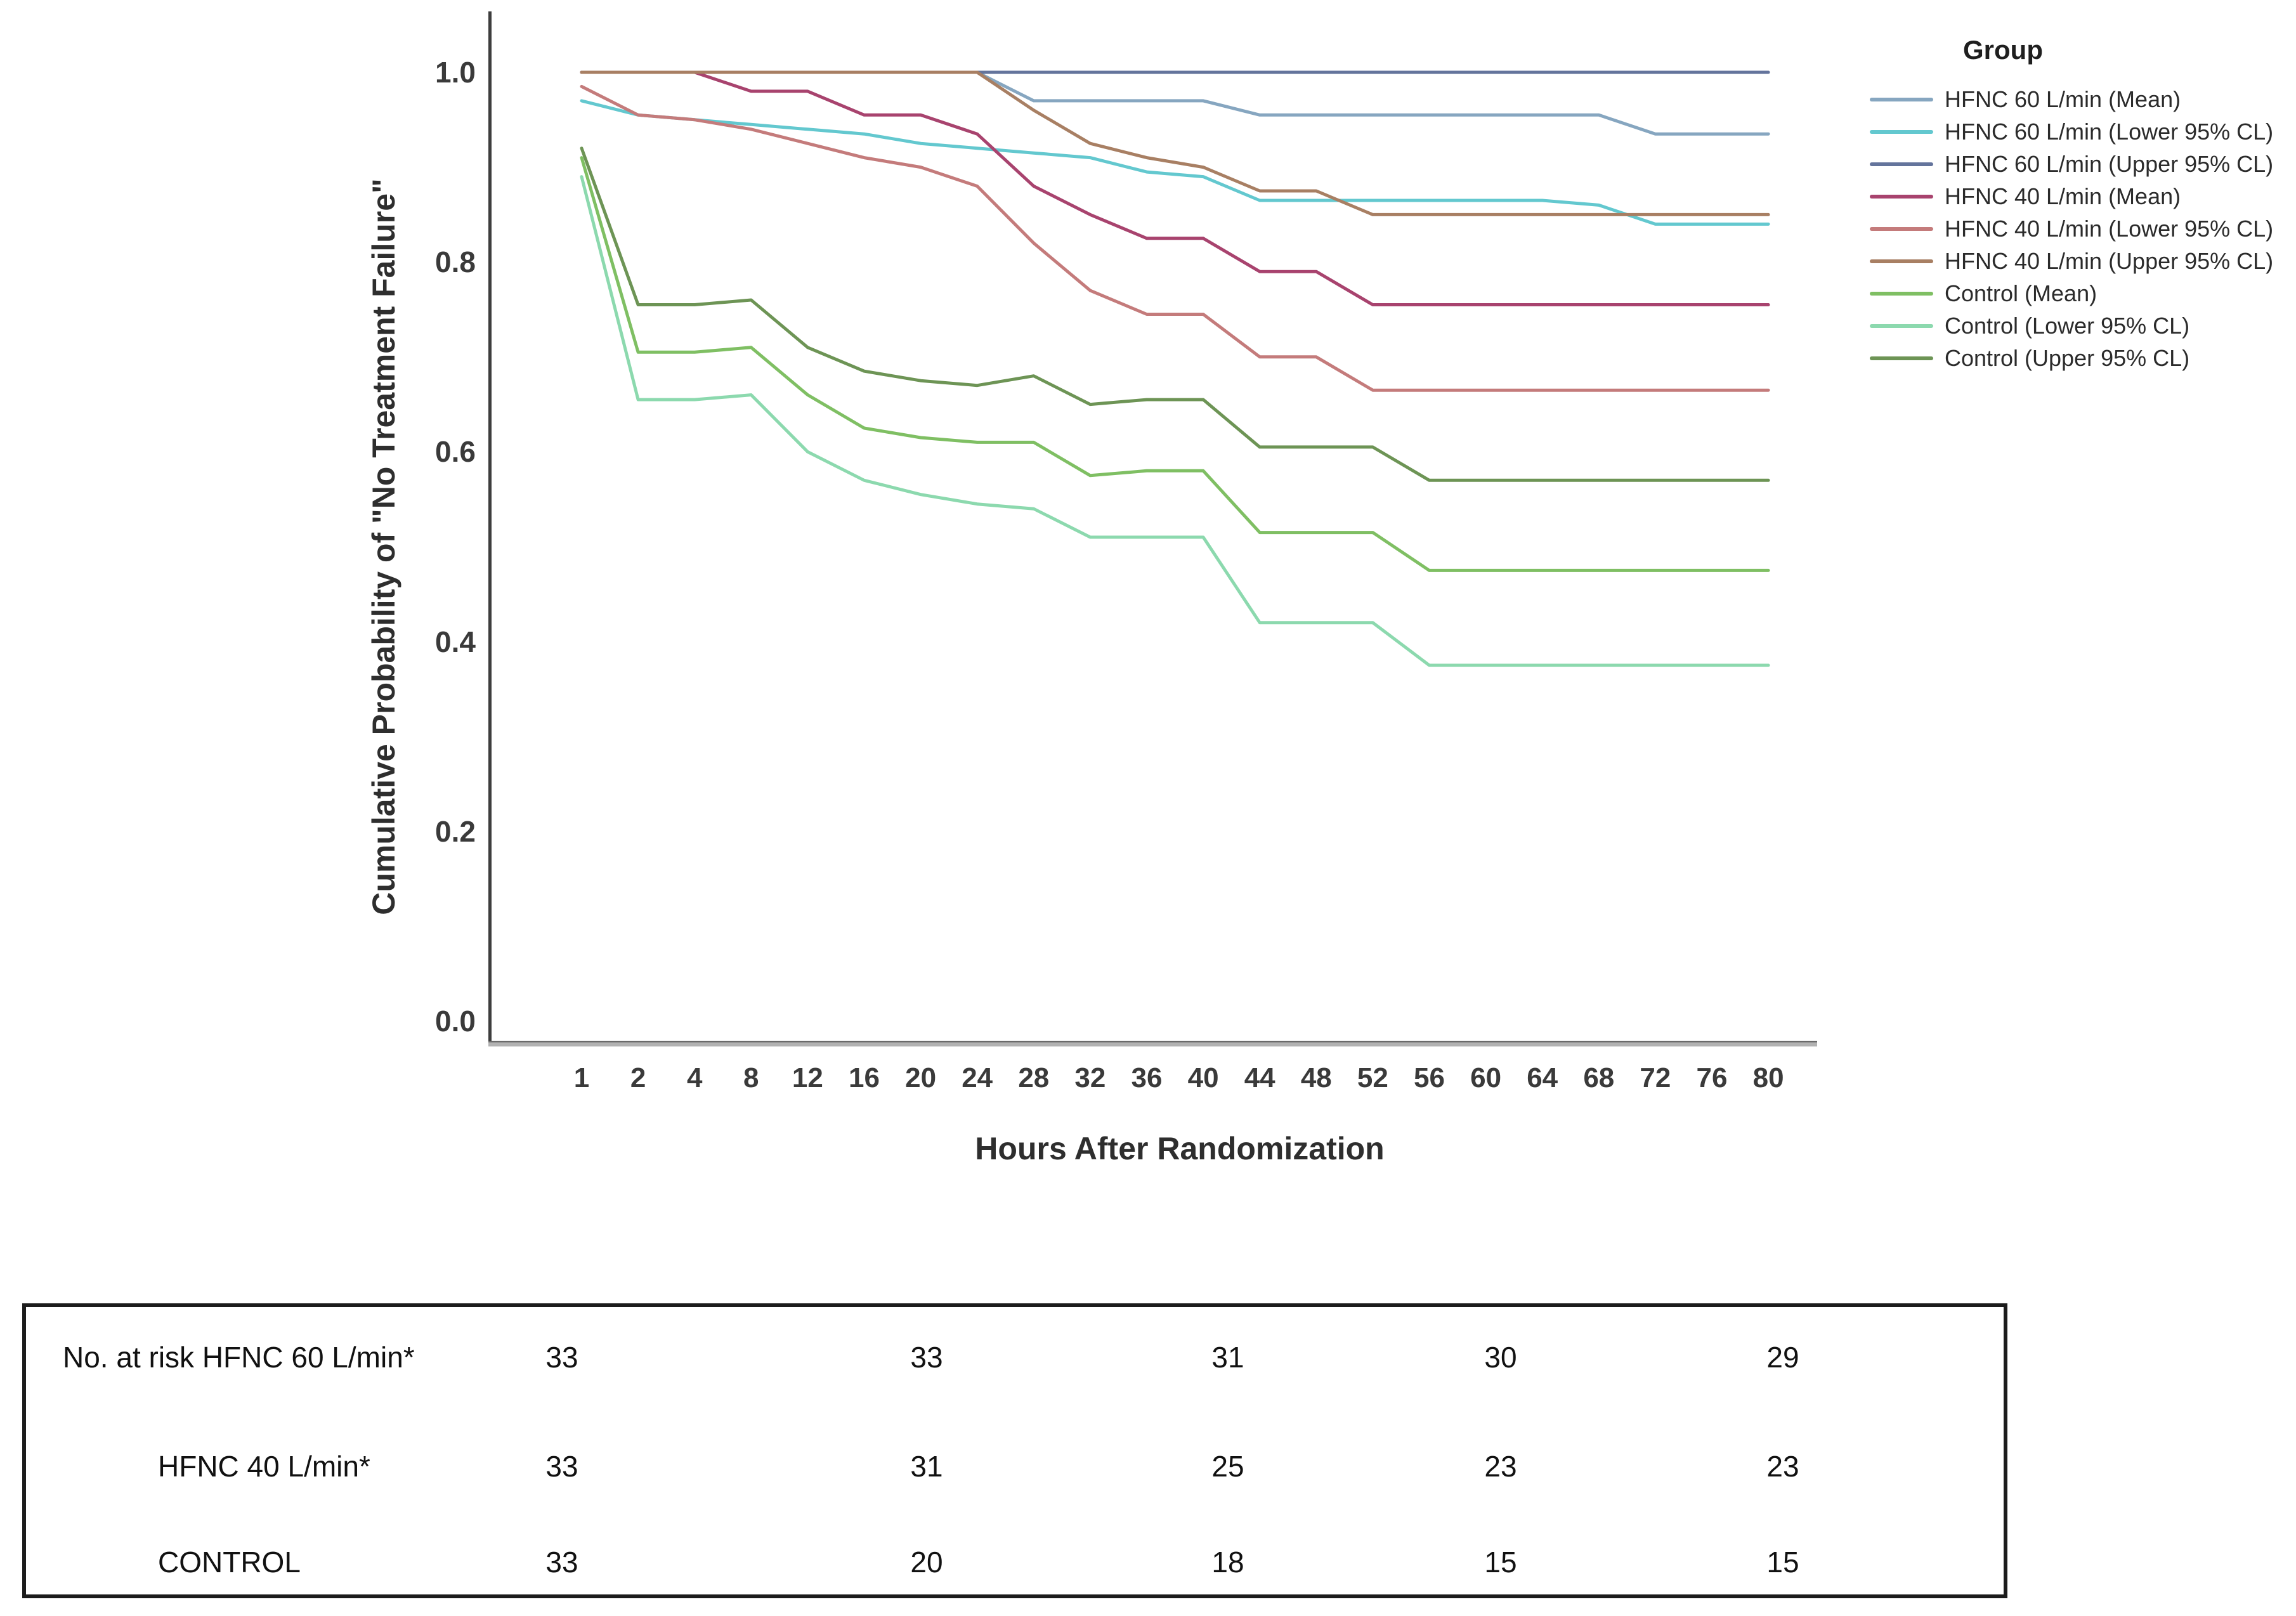 This screenshot has height=1616, width=2296. What do you see at coordinates (1656, 1077) in the screenshot?
I see `x-tick-72: 72` at bounding box center [1656, 1077].